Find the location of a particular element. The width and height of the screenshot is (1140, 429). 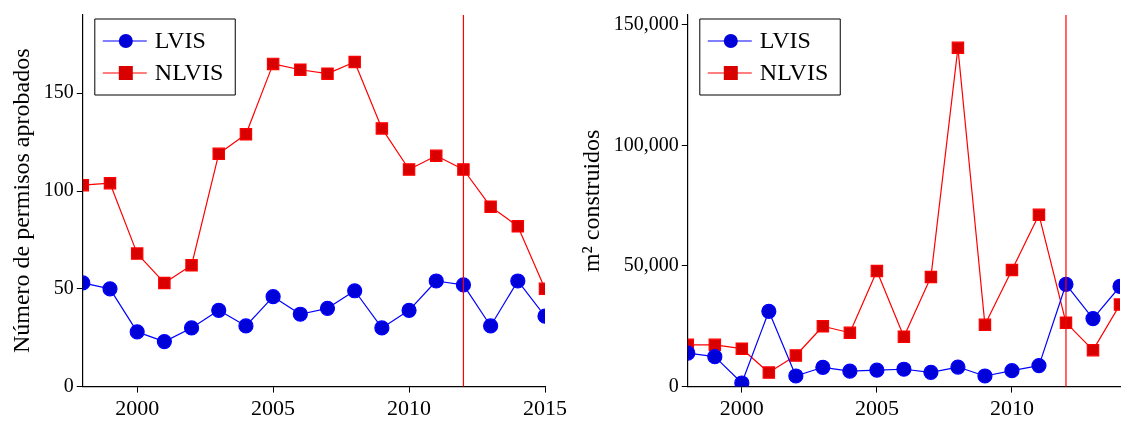

y-tick-label: 50,000 is located at coordinates (651, 264).